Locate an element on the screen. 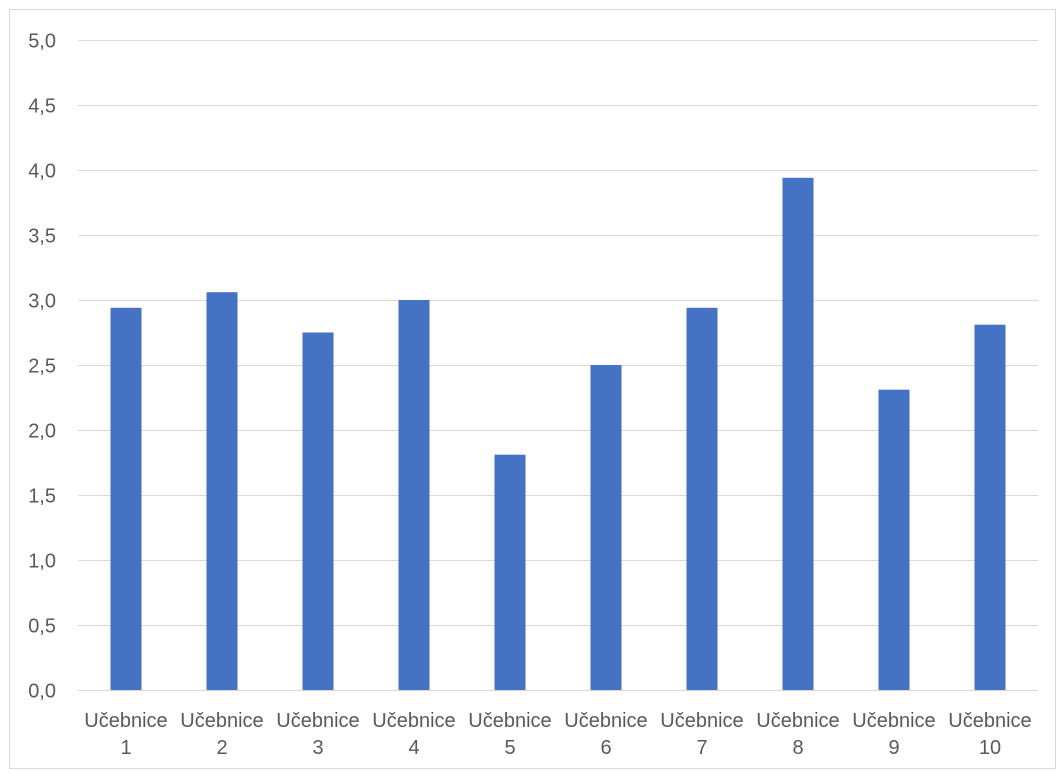 This screenshot has width=1061, height=774. y-tick-label: 4,5 is located at coordinates (42, 107).